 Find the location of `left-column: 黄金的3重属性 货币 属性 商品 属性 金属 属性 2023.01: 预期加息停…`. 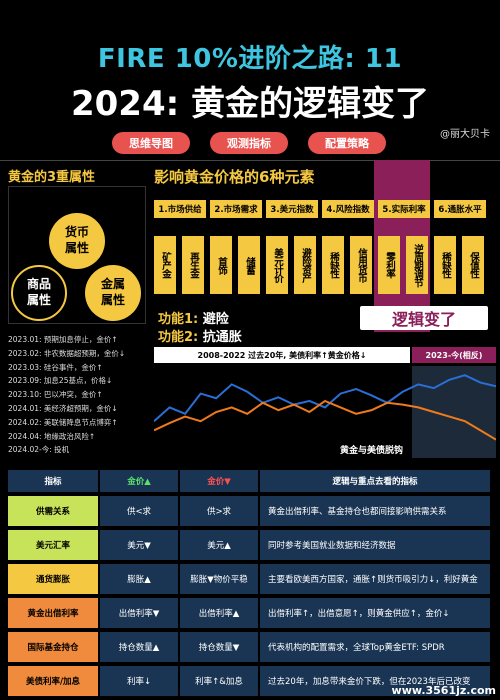

left-column: 黄金的3重属性 货币 属性 商品 属性 金属 属性 2023.01: 预期加息停… is located at coordinates (77, 311).